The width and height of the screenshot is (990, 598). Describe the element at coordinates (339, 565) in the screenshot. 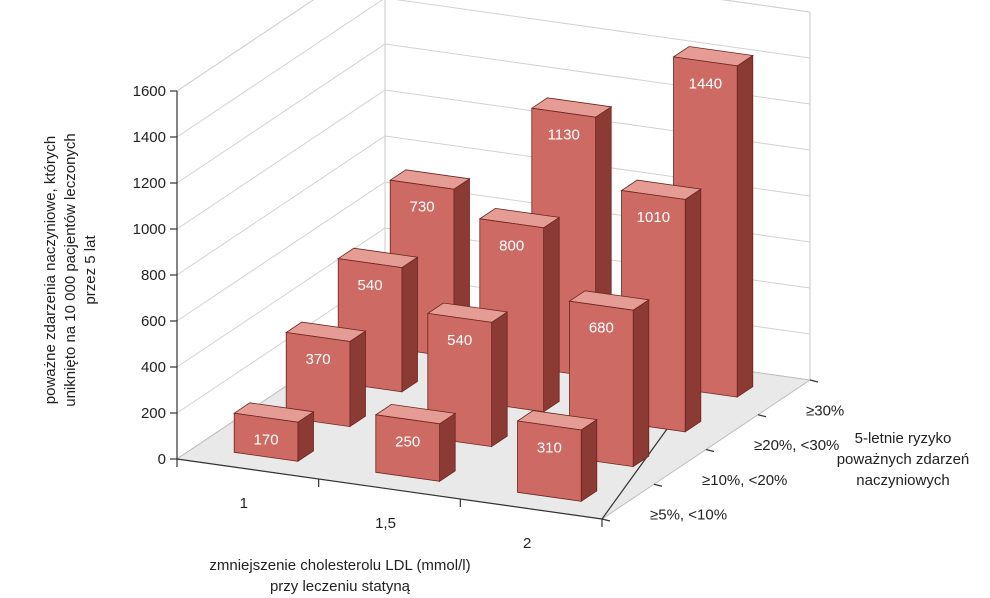

I see `x-axis-title-line: zmniejszenie cholesterolu LDL (mmol/l)` at that location.